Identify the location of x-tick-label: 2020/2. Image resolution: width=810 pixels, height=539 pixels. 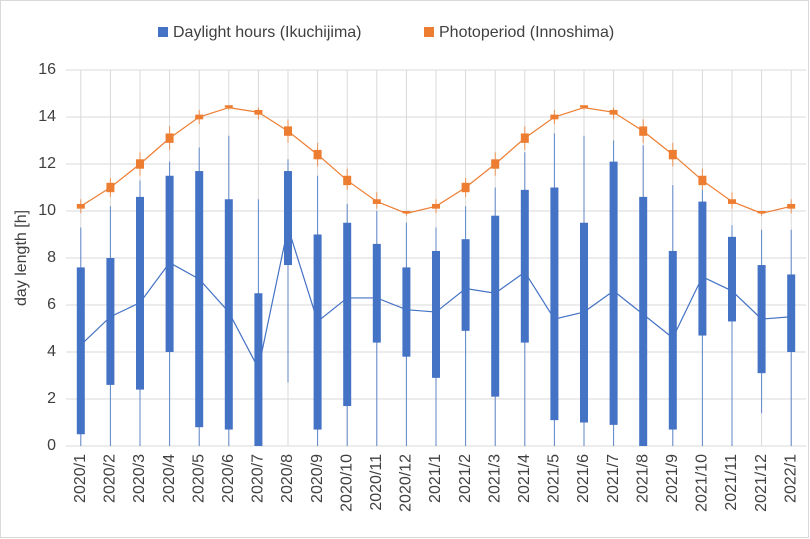
(110, 478).